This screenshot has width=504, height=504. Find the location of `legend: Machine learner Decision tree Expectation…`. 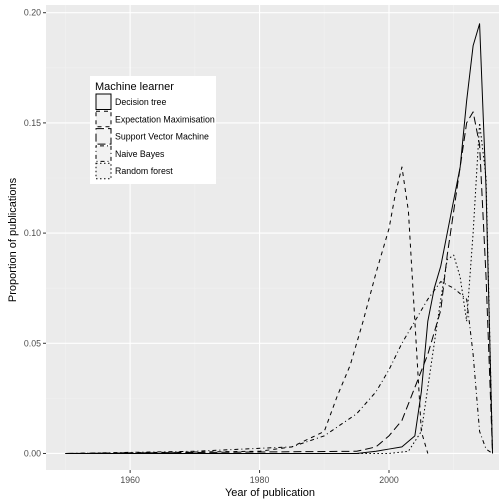

legend: Machine learner Decision tree Expectation… is located at coordinates (153, 130).